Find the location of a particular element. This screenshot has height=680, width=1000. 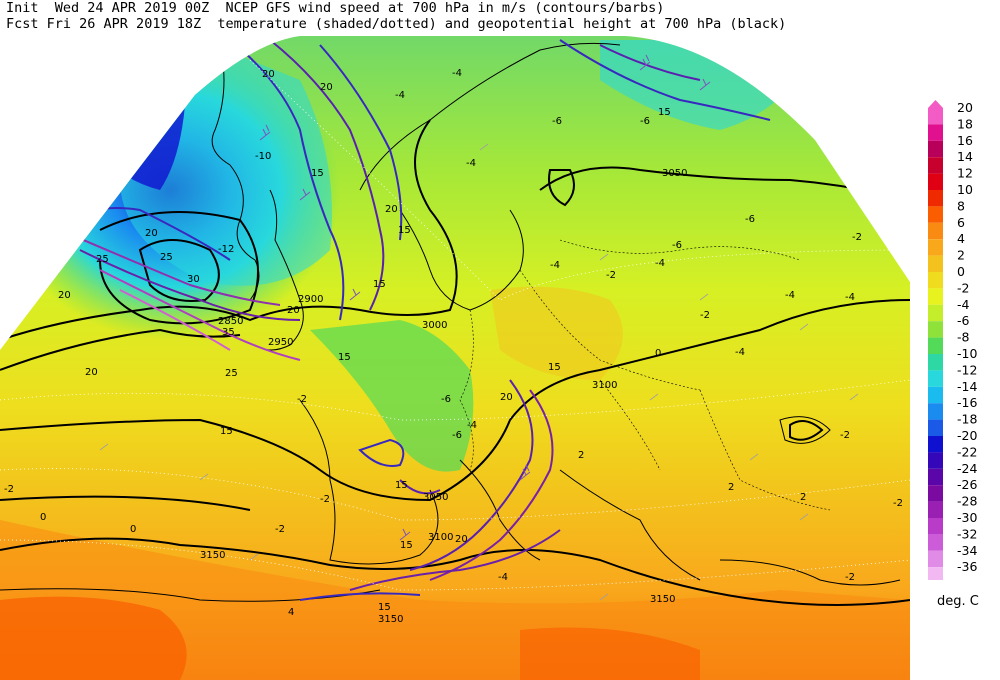

colorbar-label: -24 is located at coordinates (967, 468).